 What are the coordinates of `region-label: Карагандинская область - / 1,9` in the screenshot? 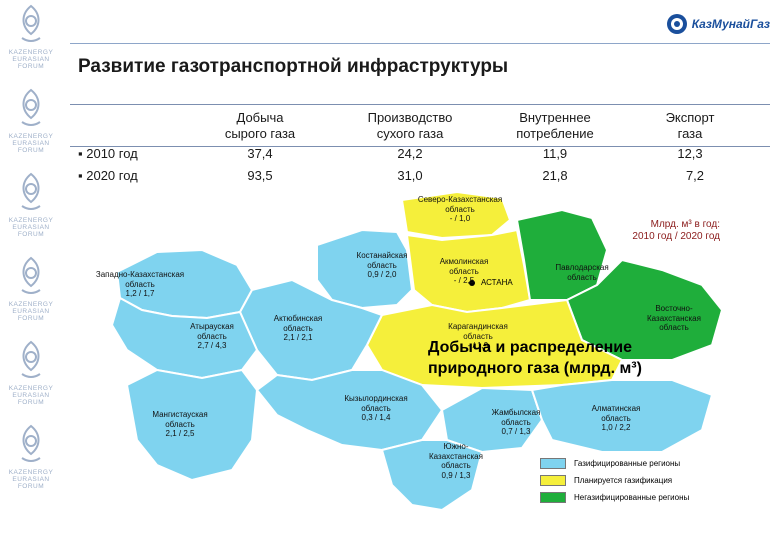 It's located at (478, 336).